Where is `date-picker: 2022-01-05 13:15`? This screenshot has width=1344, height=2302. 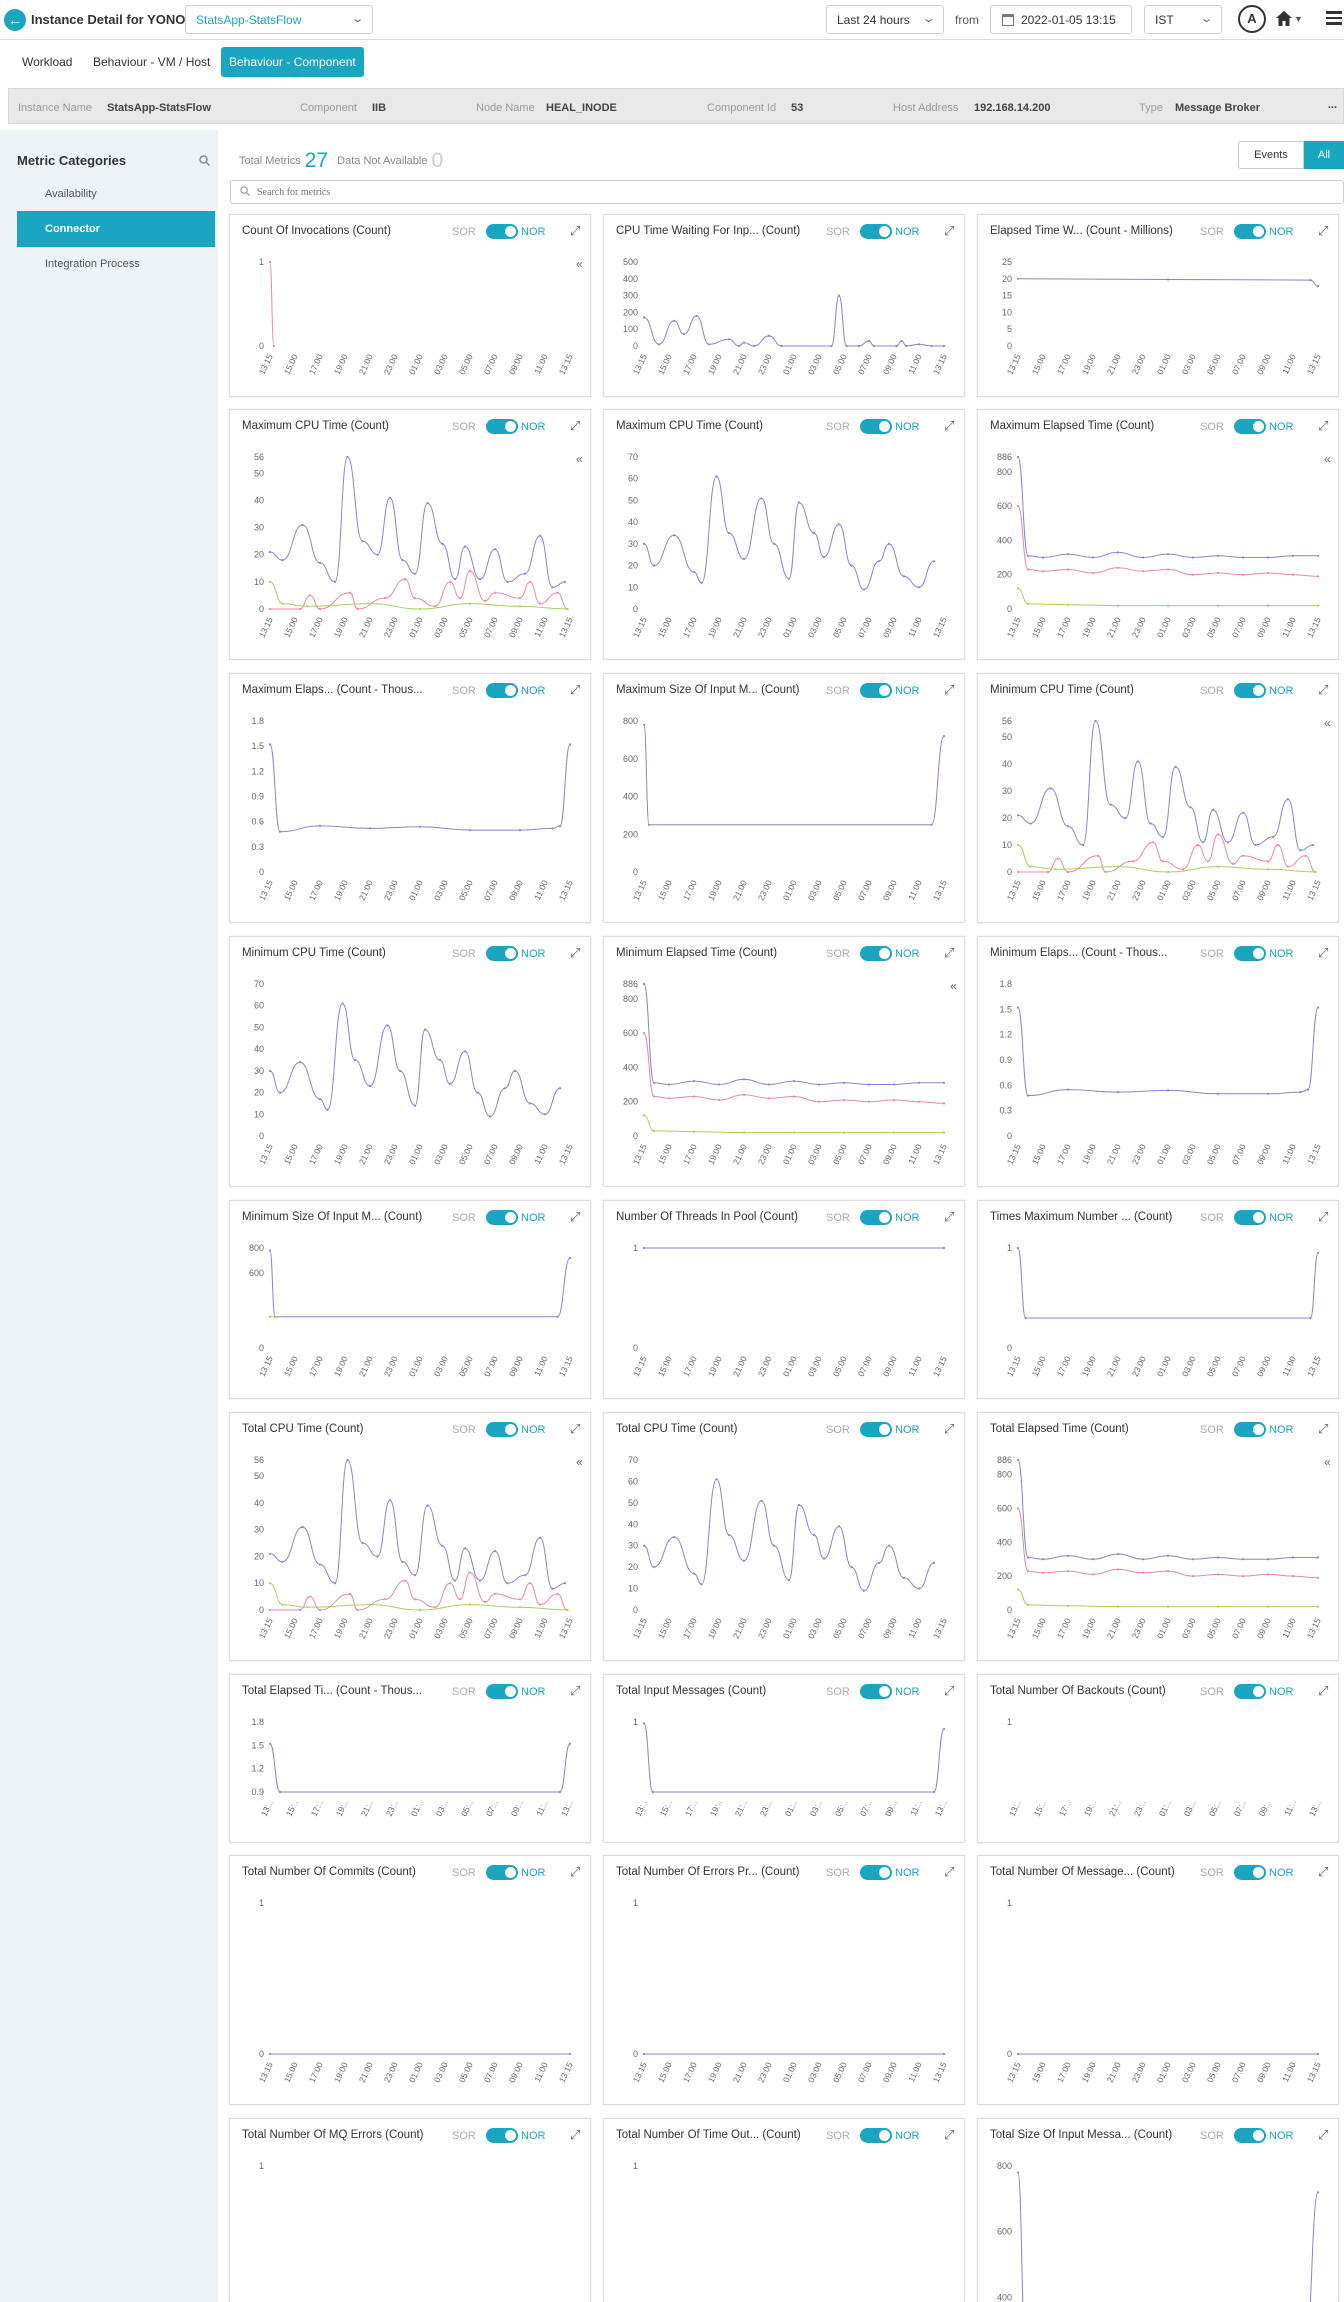
date-picker: 2022-01-05 13:15 is located at coordinates (1061, 19).